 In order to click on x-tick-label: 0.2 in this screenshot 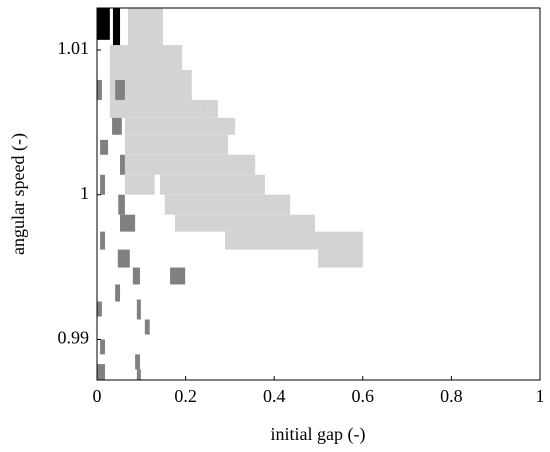, I will do `click(185, 396)`.